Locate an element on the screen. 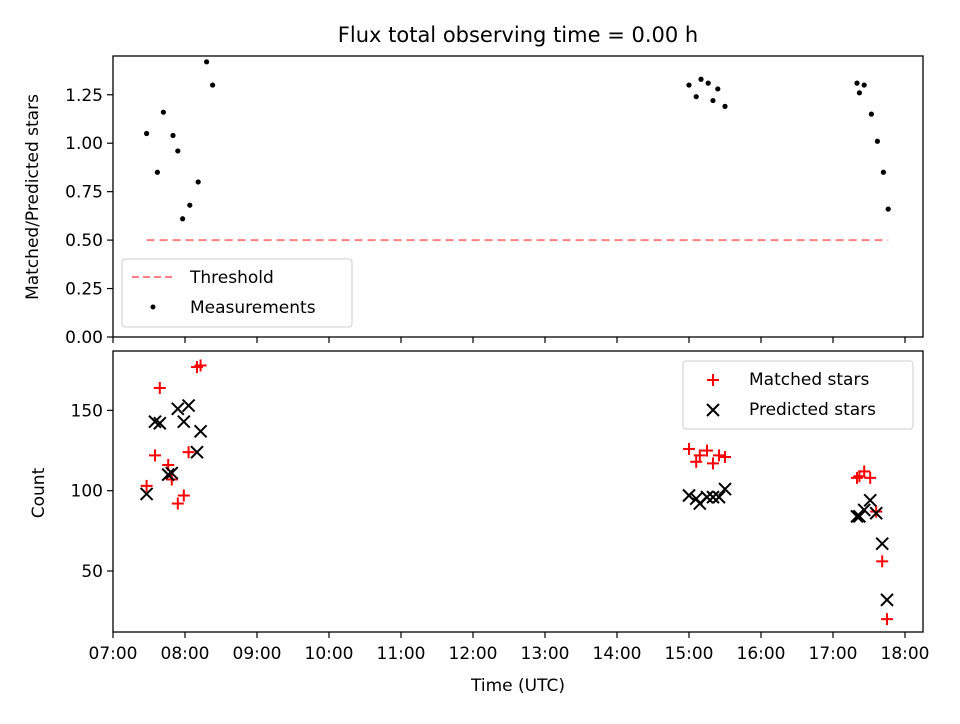 This screenshot has height=724, width=960. bottom-y-tick-label: 100 is located at coordinates (87, 492).